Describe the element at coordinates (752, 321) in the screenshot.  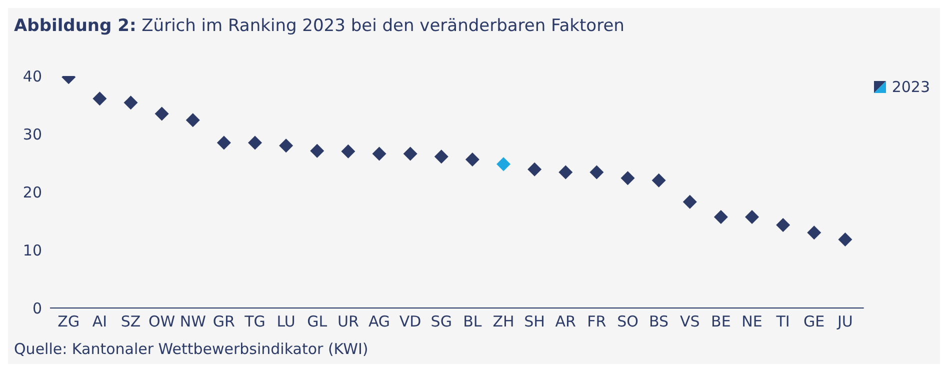
I see `x-tick-label: NE` at that location.